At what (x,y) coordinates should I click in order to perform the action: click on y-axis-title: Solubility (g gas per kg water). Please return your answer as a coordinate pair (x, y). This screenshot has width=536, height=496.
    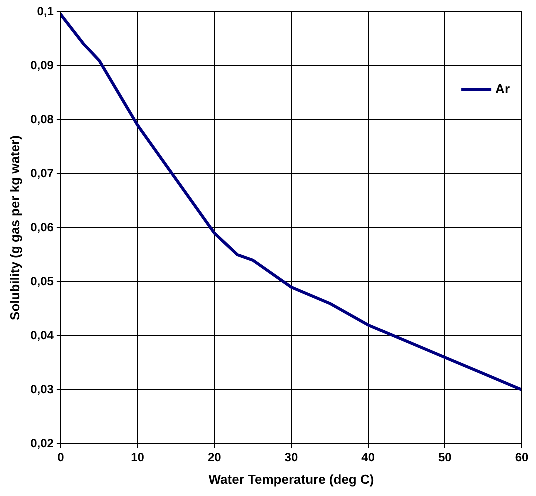
    Looking at the image, I should click on (14, 228).